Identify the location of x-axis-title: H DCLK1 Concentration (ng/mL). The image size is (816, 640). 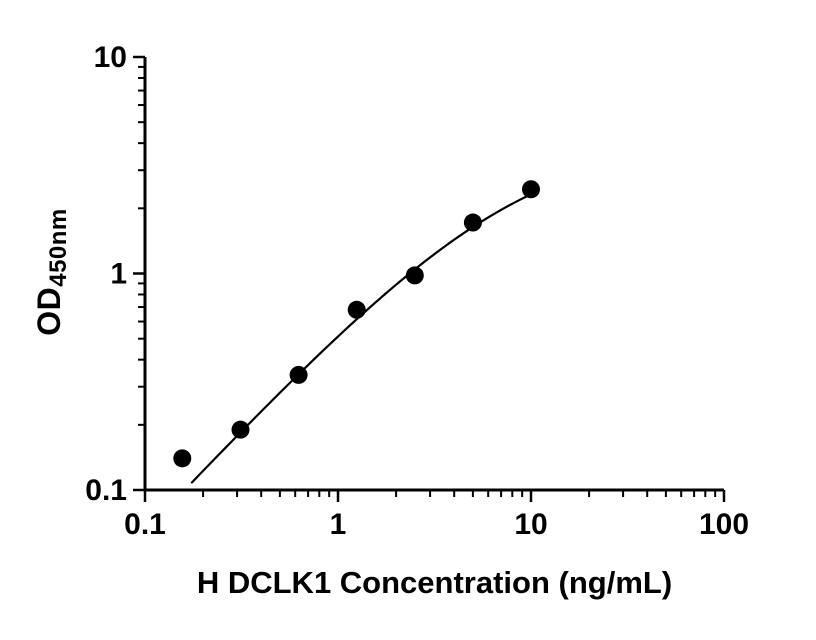
(434, 582).